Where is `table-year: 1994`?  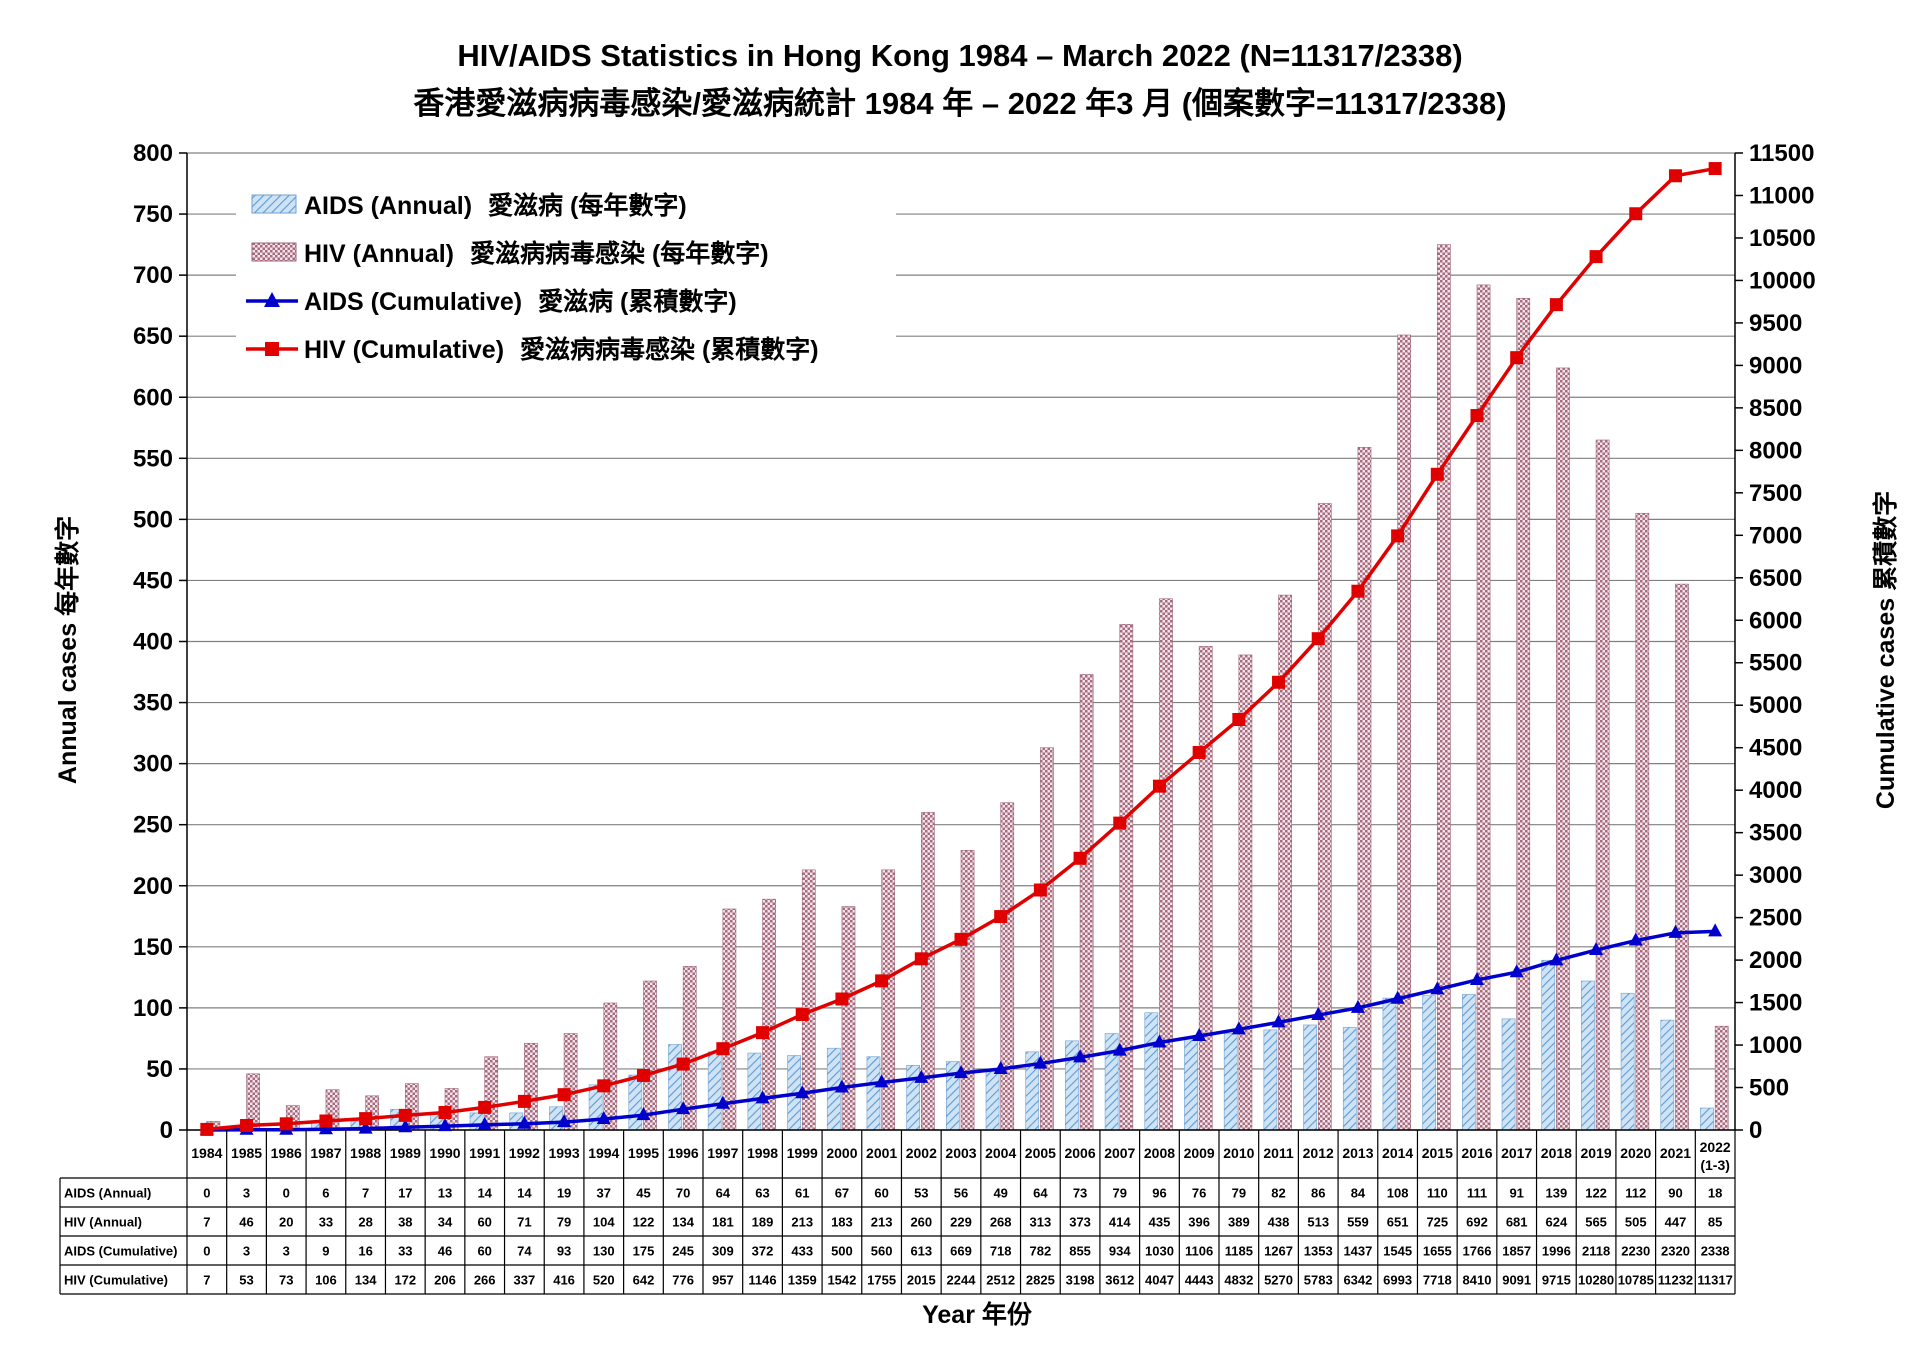 table-year: 1994 is located at coordinates (603, 1153).